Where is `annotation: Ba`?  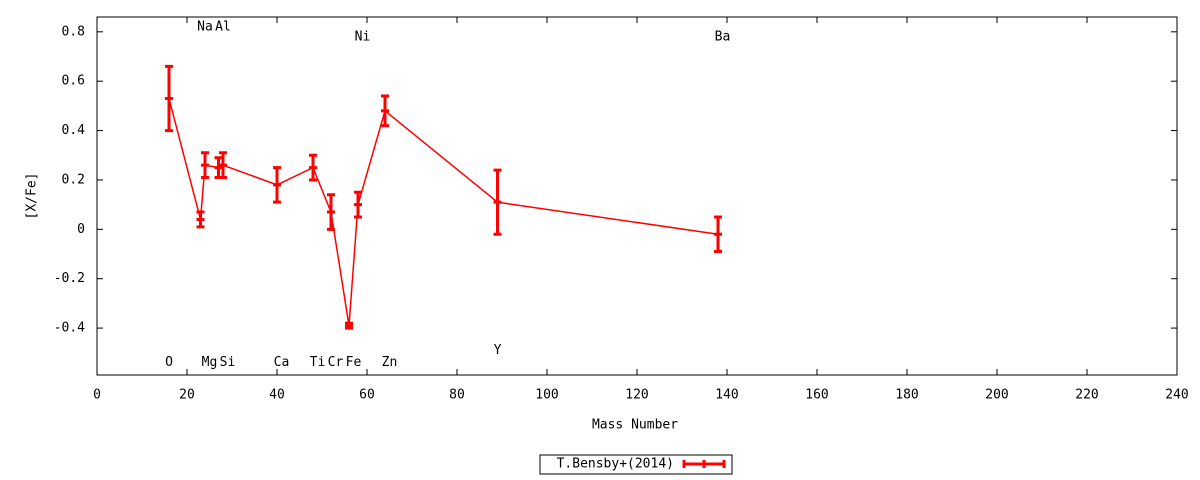 annotation: Ba is located at coordinates (723, 36).